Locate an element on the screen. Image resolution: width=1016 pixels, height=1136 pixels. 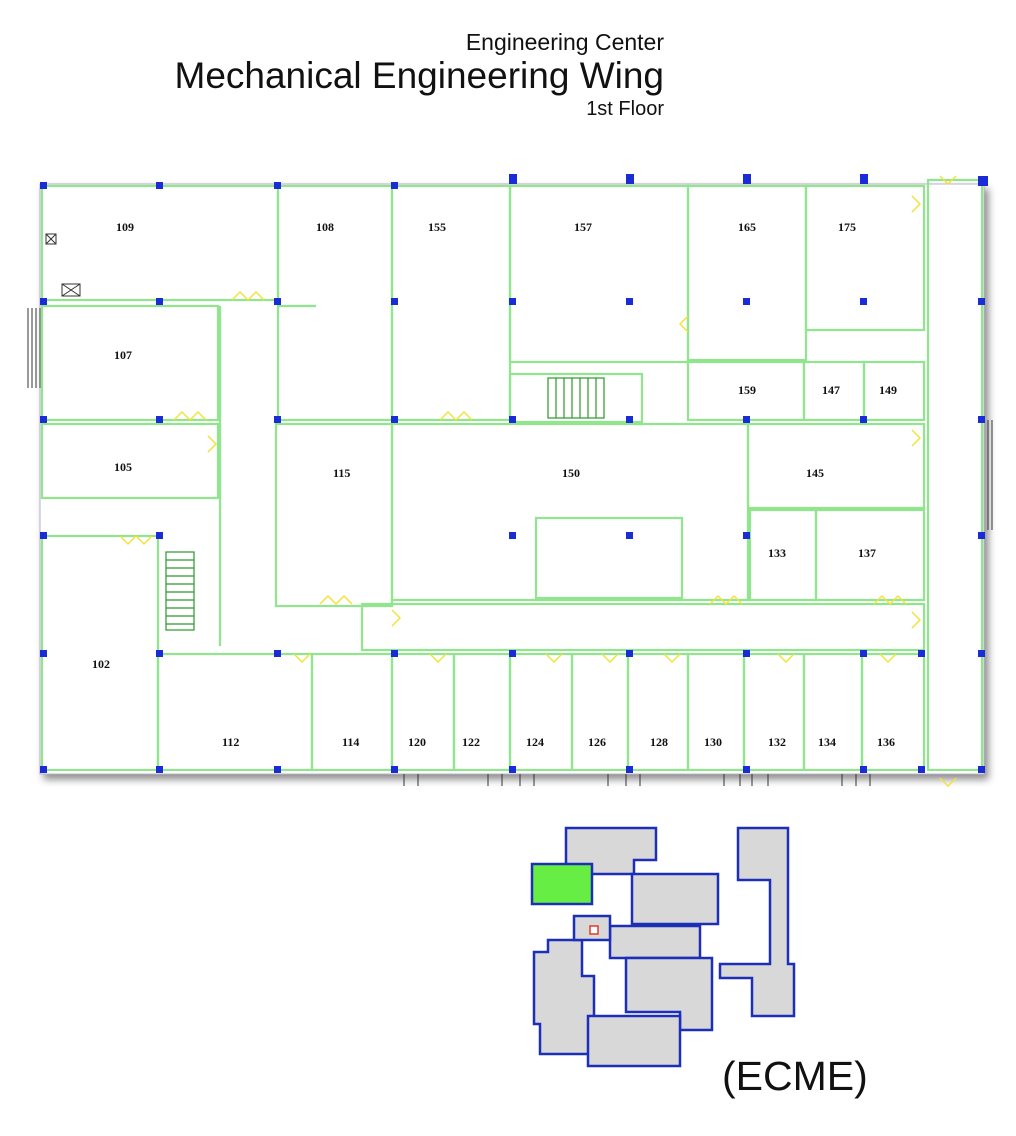
room-120: 120 is located at coordinates (417, 742).